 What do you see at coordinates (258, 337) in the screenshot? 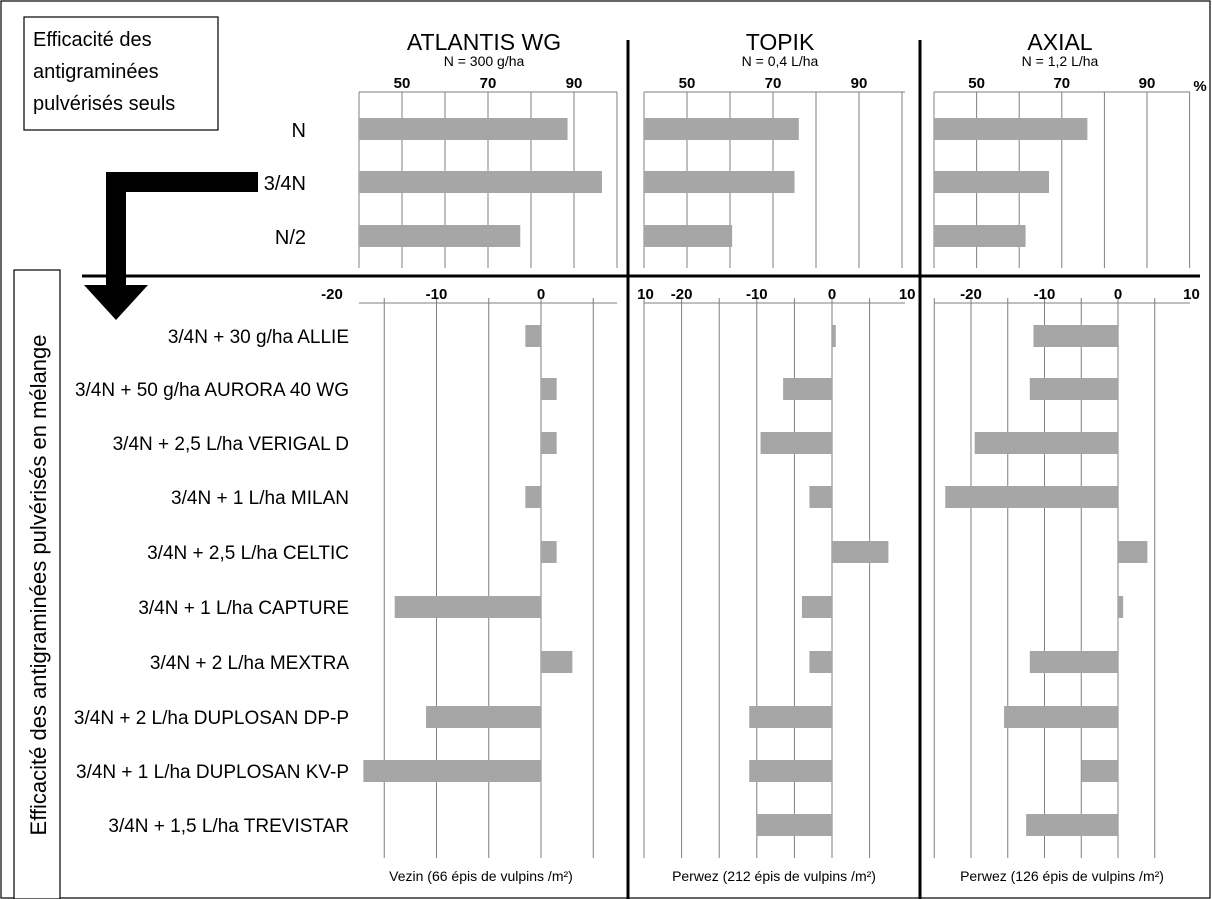
I see `bottom-row-label: 3/4N + 30 g/ha ALLIE` at bounding box center [258, 337].